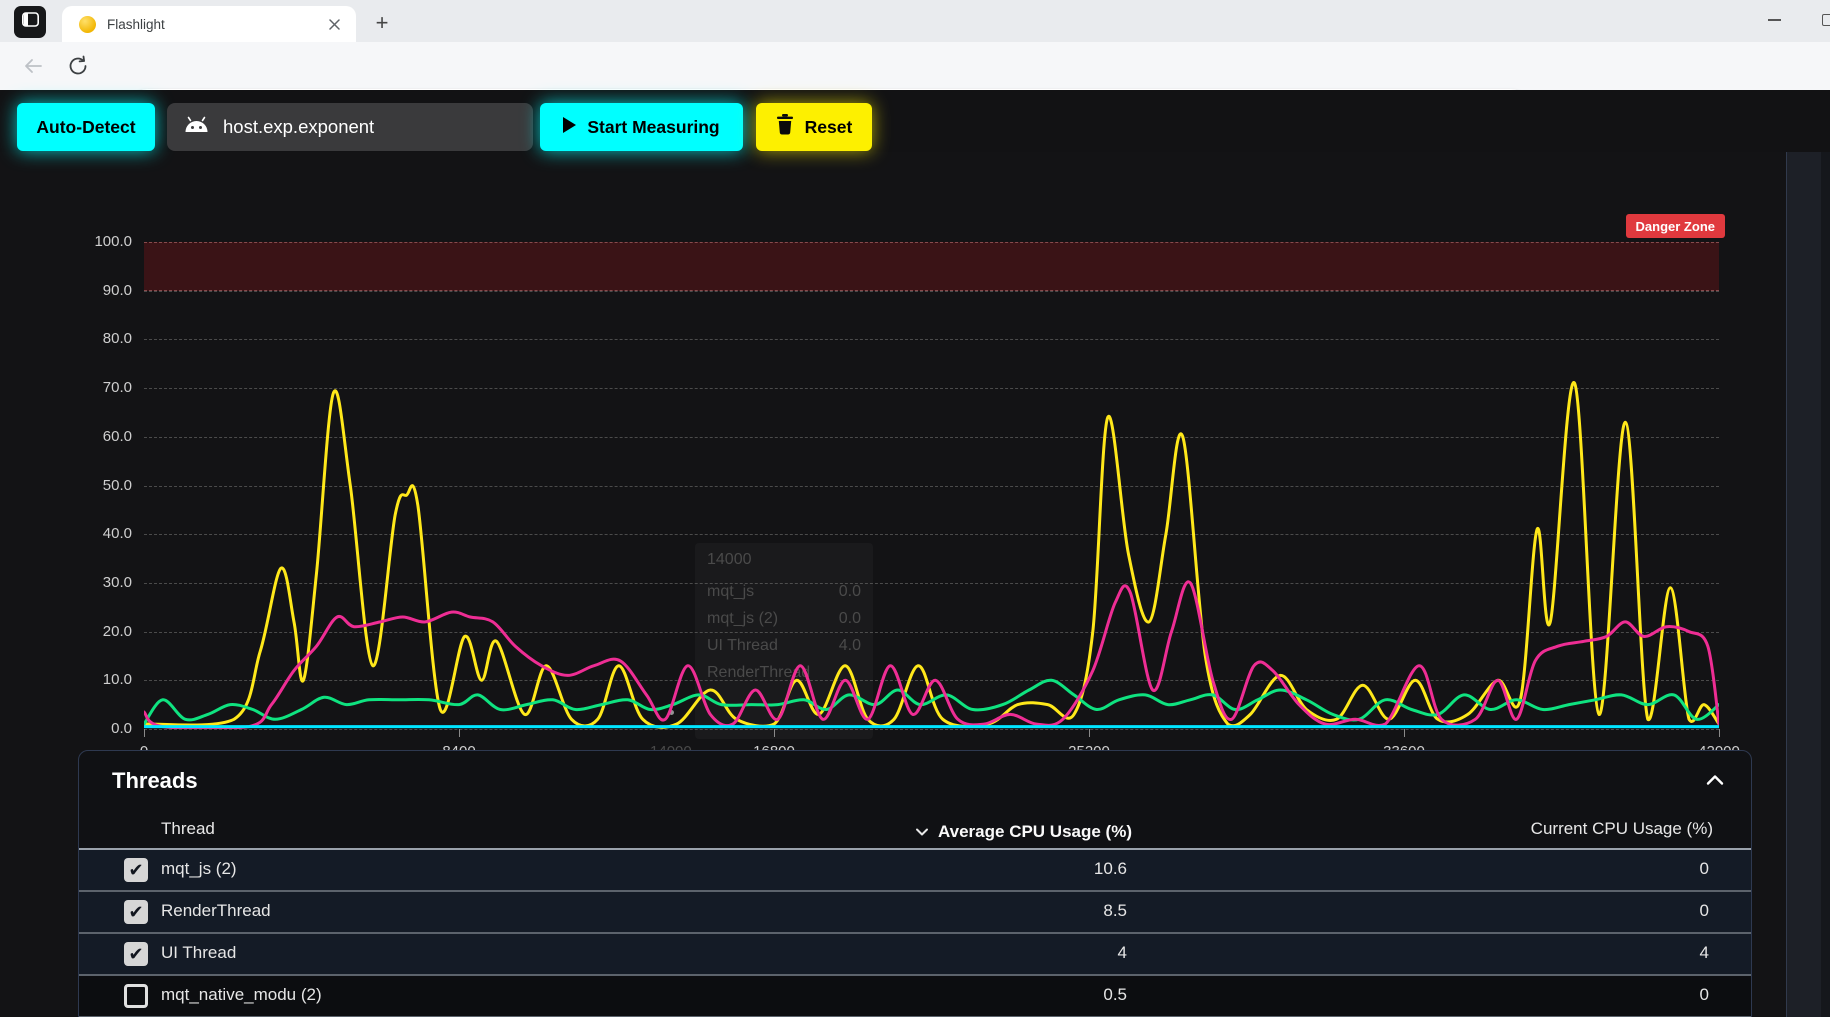 Image resolution: width=1830 pixels, height=1017 pixels. I want to click on y-axis-tick-label: 80.0, so click(117, 339).